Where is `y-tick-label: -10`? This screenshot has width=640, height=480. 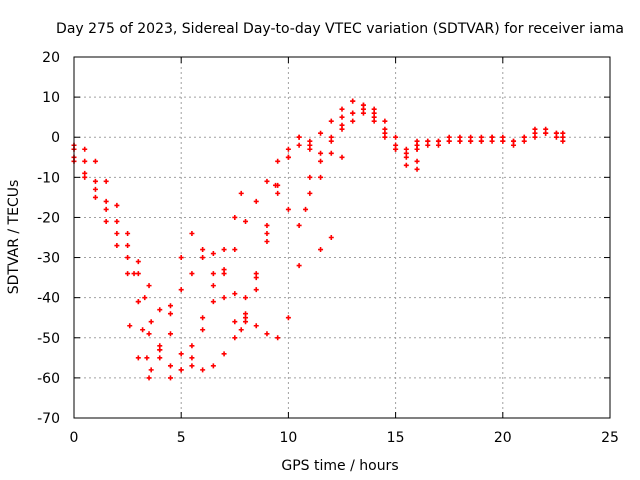
y-tick-label: -10 is located at coordinates (48, 178).